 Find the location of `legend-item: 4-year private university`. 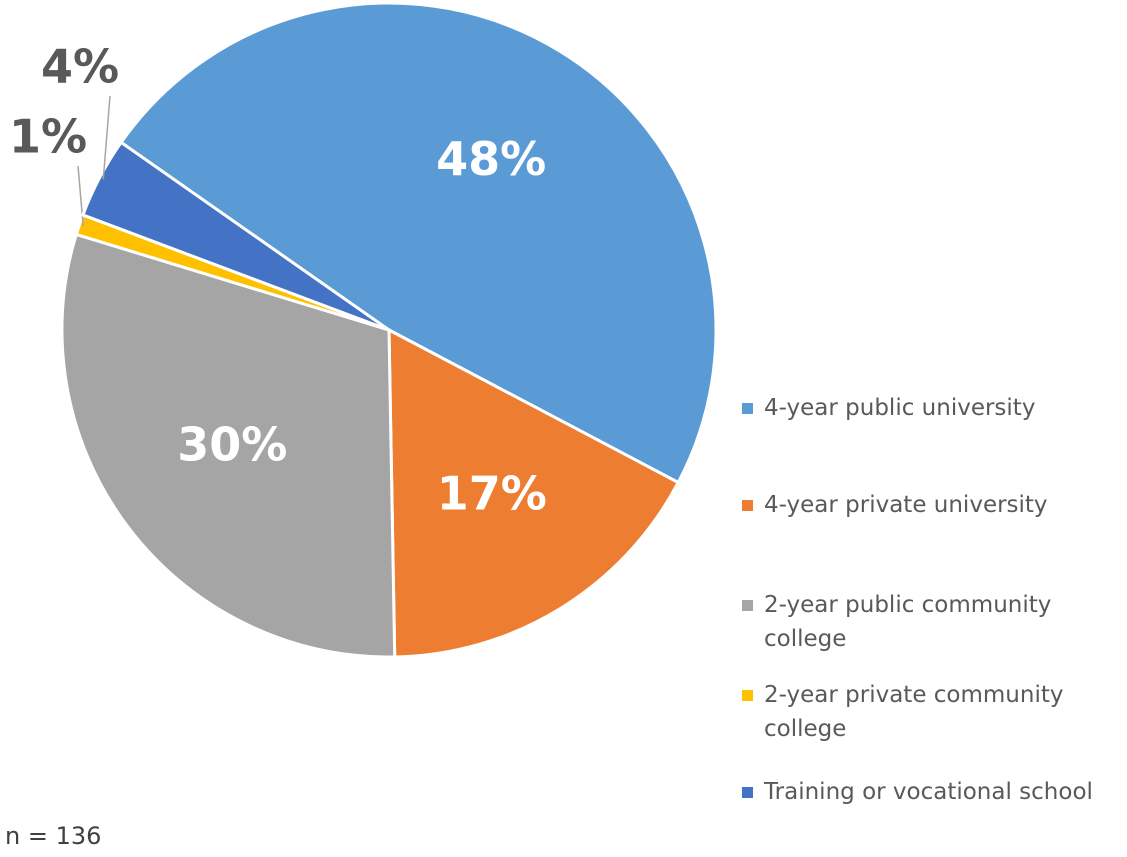

legend-item: 4-year private university is located at coordinates (927, 505).